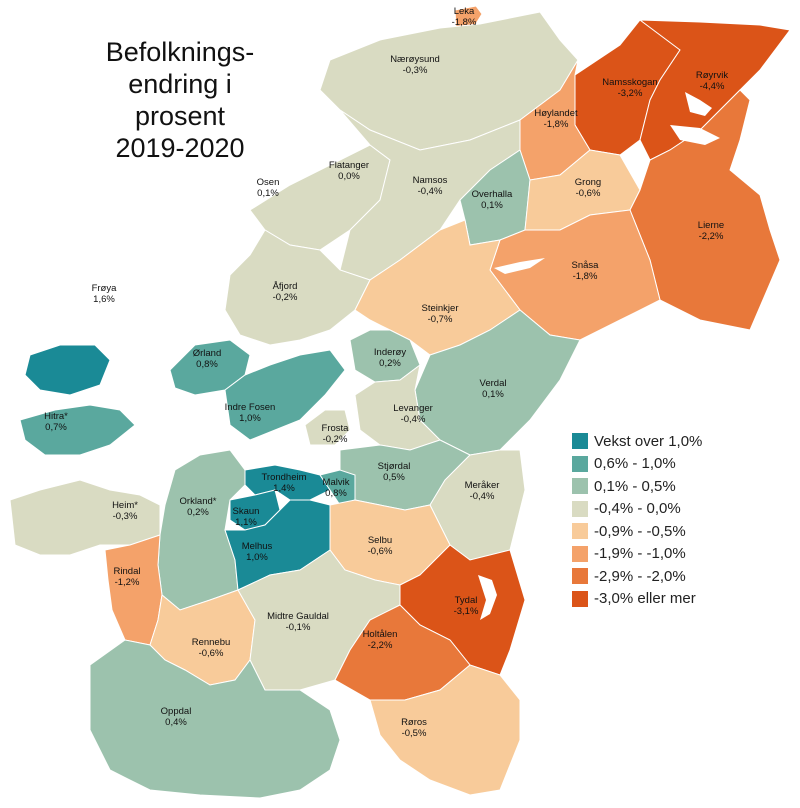  I want to click on municipality-name: Frøya, so click(105, 288).